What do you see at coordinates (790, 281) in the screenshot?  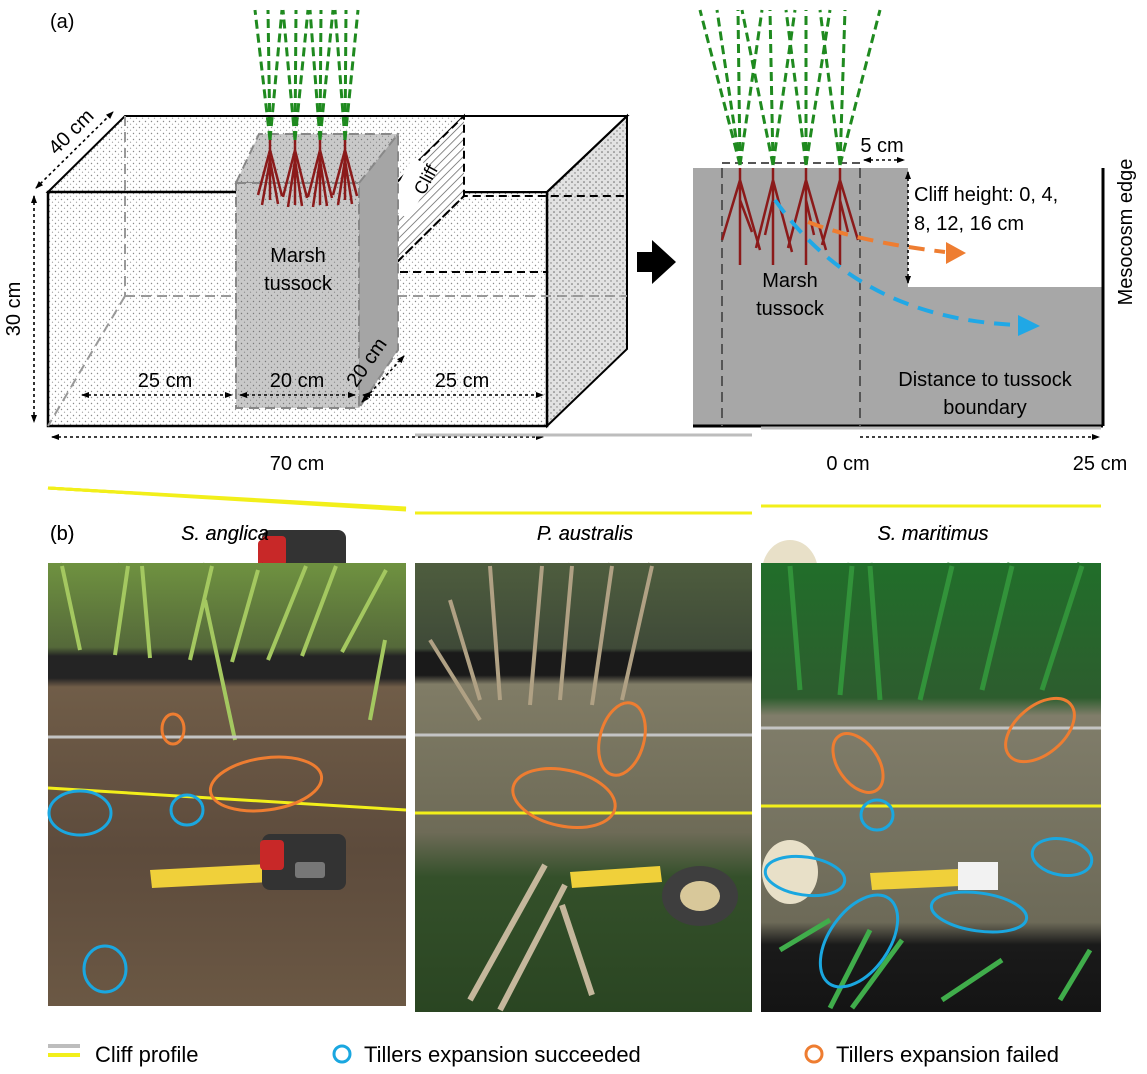 I see `section-tussock-line1: Marsh` at bounding box center [790, 281].